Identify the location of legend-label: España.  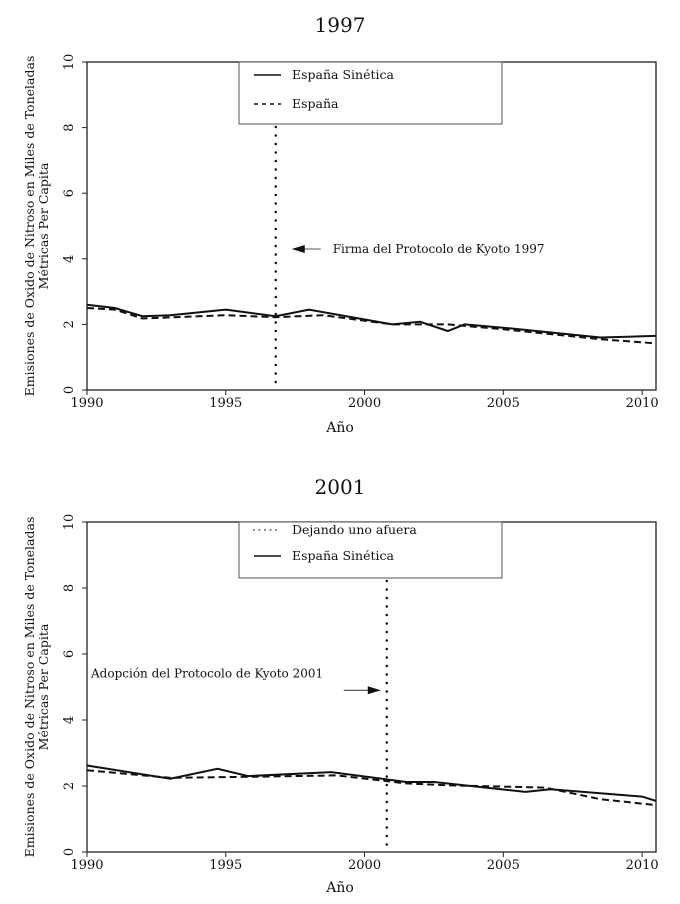
(315, 103).